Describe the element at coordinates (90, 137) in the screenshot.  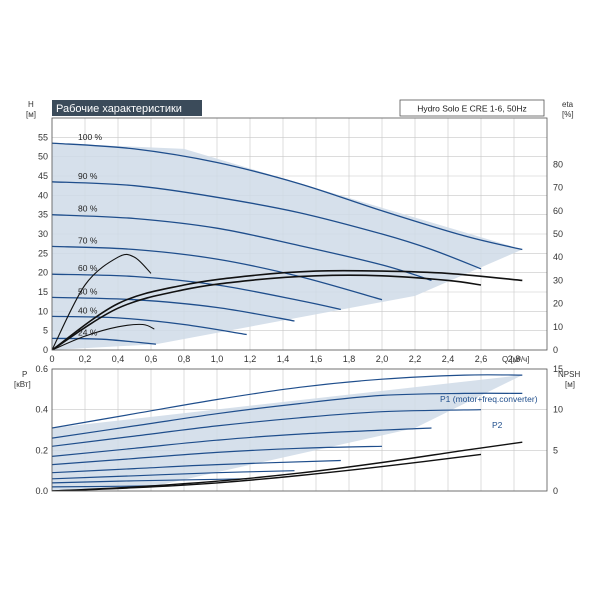
I see `speed-label: 100 %` at that location.